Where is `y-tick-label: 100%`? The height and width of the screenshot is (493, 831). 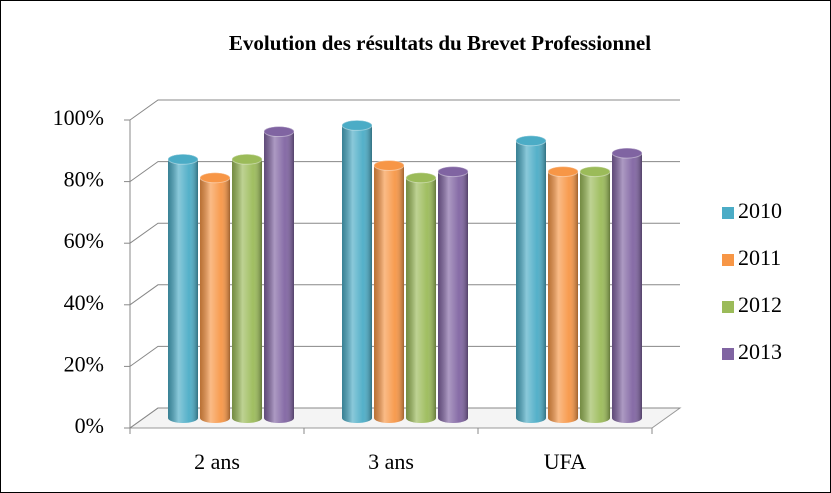 y-tick-label: 100% is located at coordinates (78, 117).